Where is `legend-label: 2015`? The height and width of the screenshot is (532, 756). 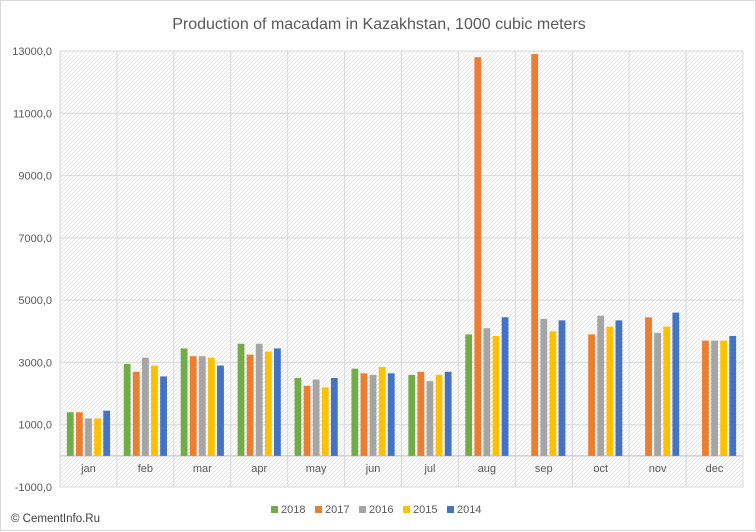 legend-label: 2015 is located at coordinates (425, 510).